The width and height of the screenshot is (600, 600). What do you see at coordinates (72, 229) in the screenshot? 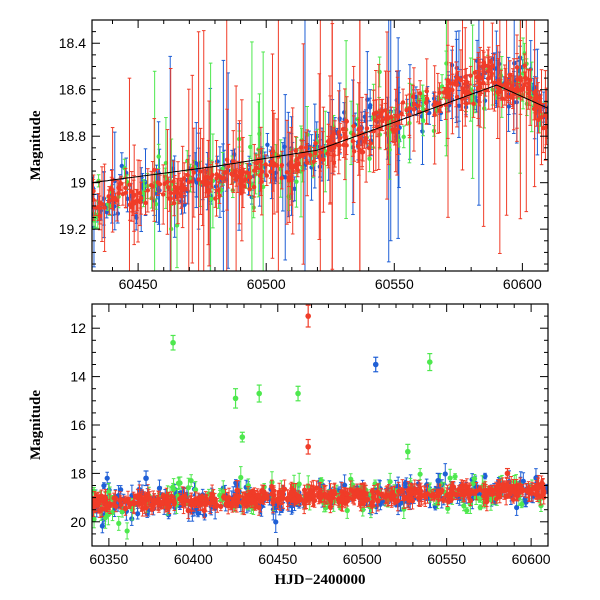
I see `y-tick-label: 19.2` at bounding box center [72, 229].